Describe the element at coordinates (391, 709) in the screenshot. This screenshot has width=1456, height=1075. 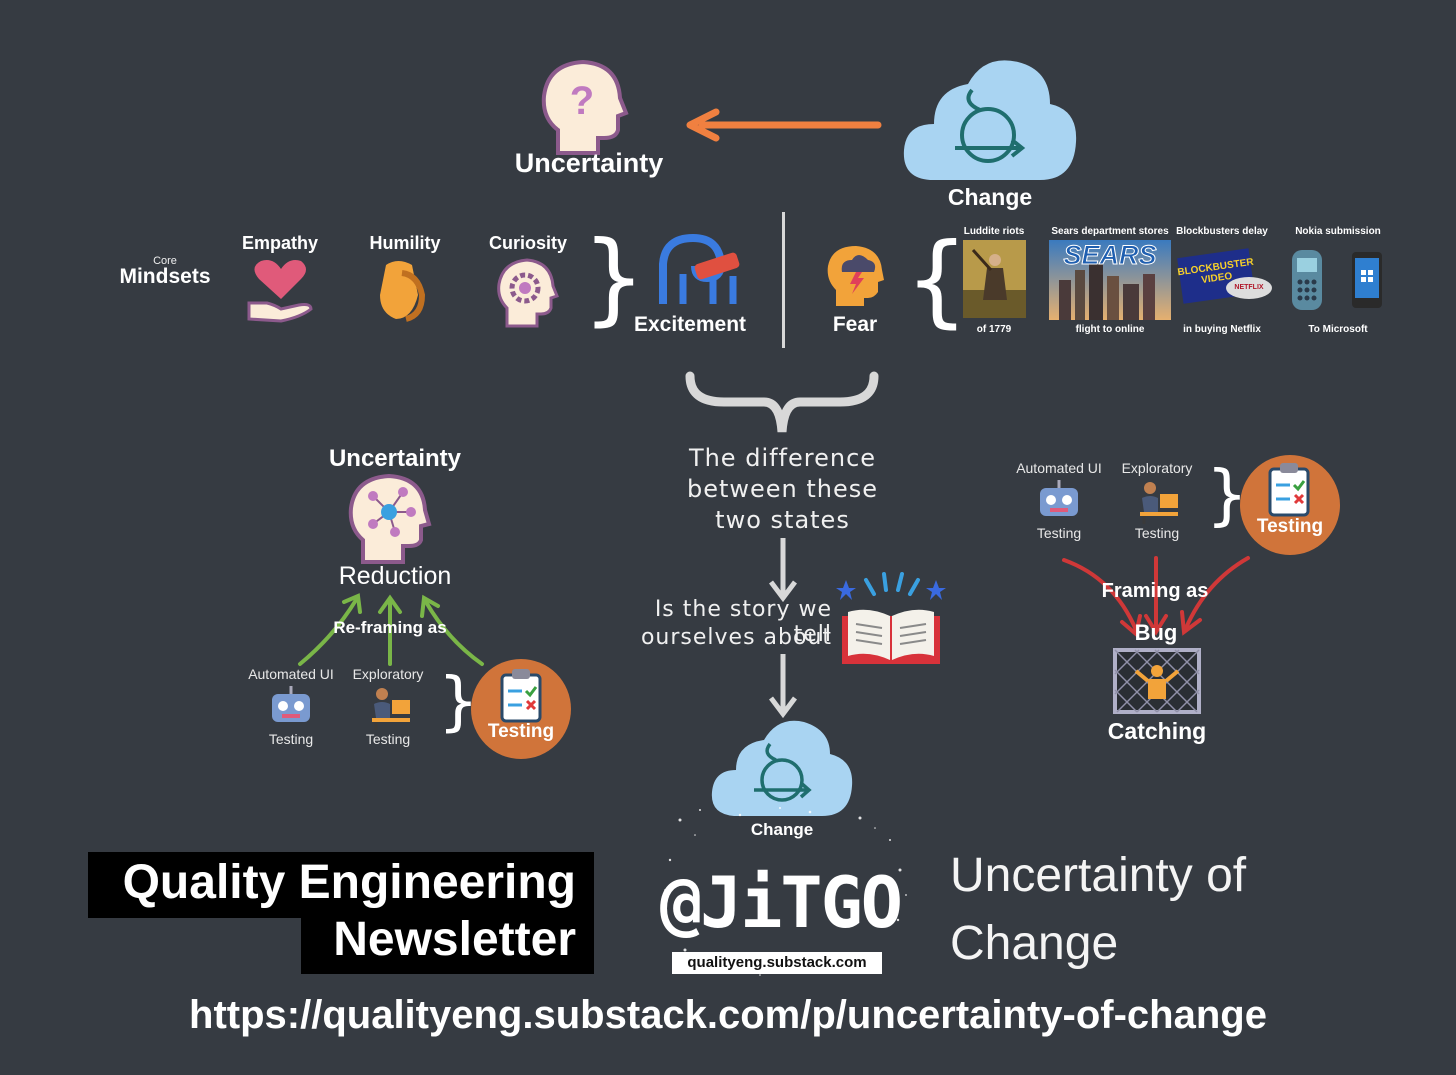
I see `person-desk-icon` at that location.